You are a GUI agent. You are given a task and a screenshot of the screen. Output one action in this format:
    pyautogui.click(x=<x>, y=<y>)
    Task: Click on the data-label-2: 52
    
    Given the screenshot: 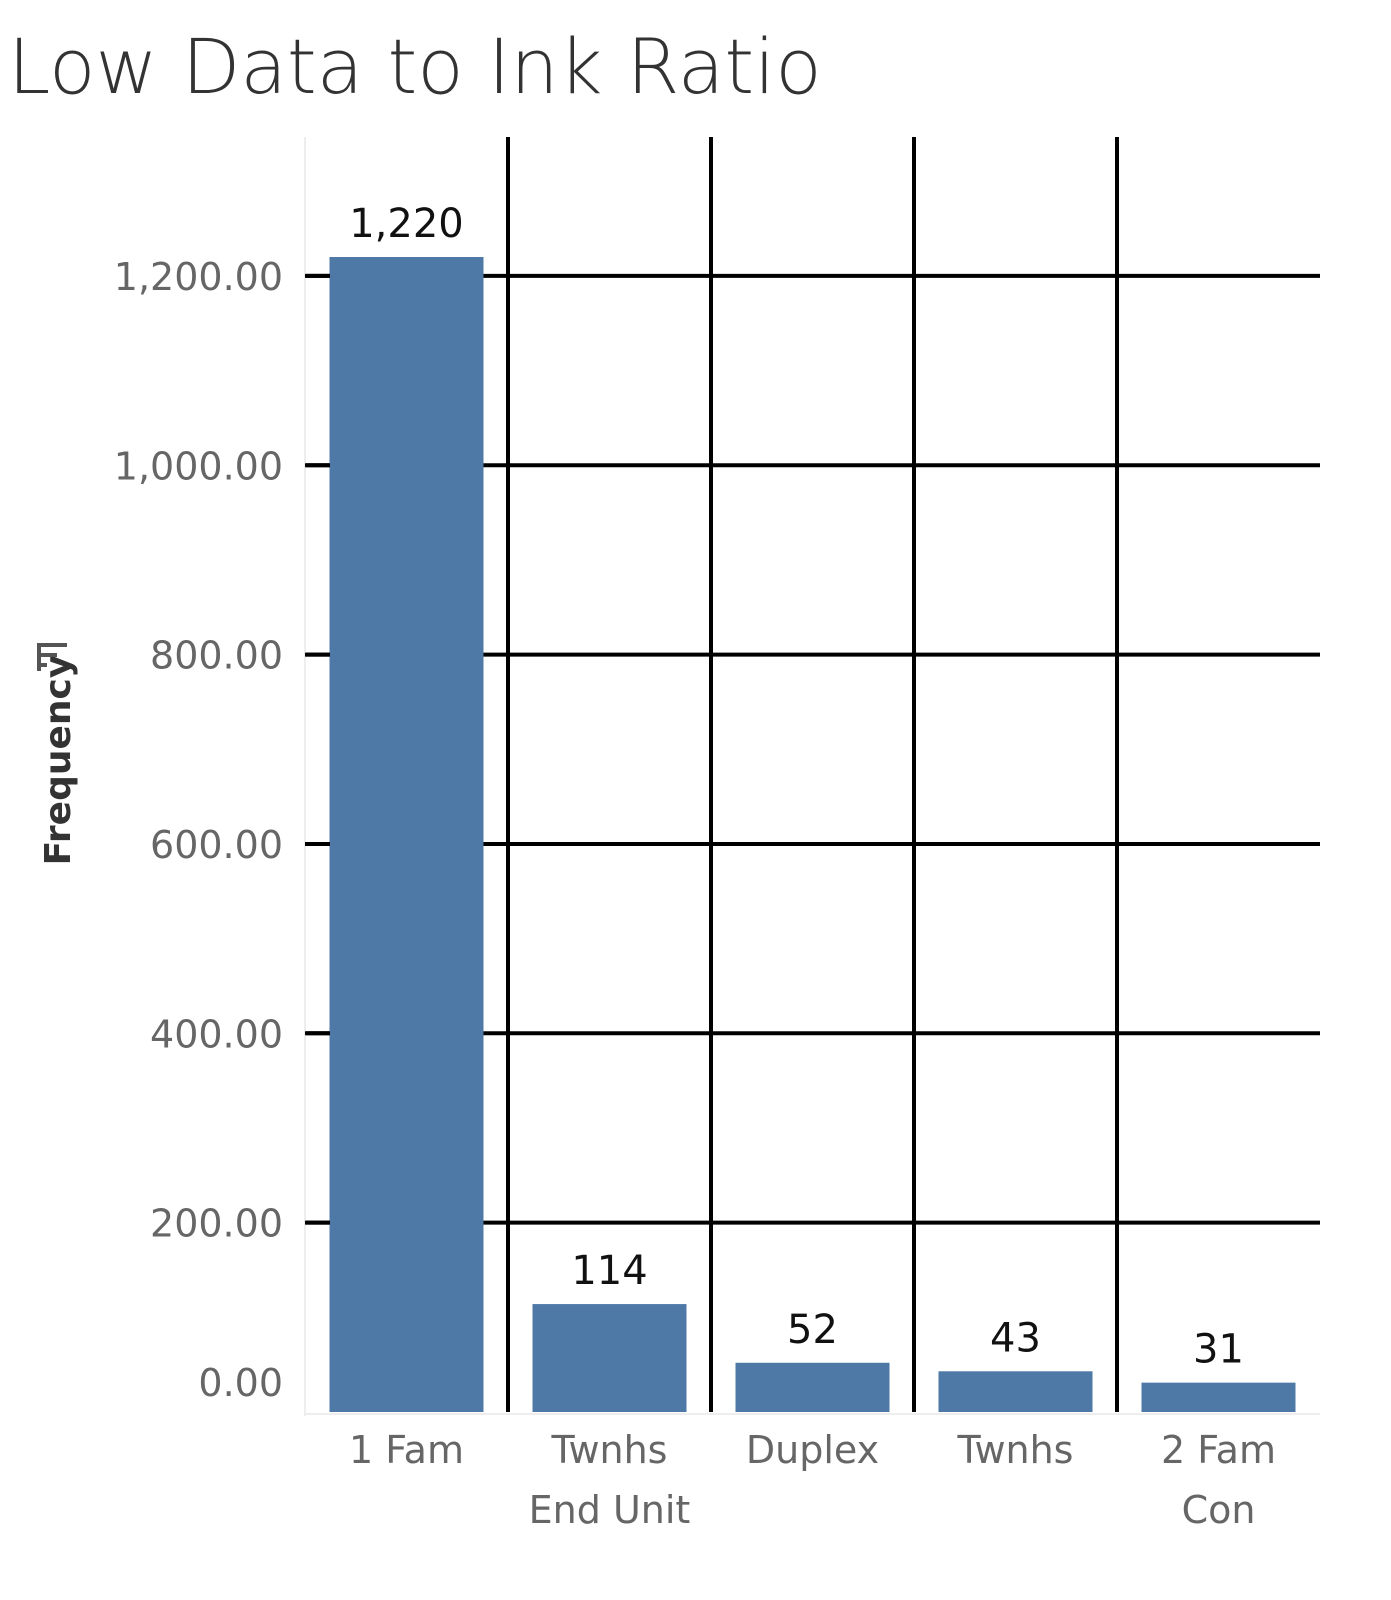 What is the action you would take?
    pyautogui.click(x=812, y=1330)
    